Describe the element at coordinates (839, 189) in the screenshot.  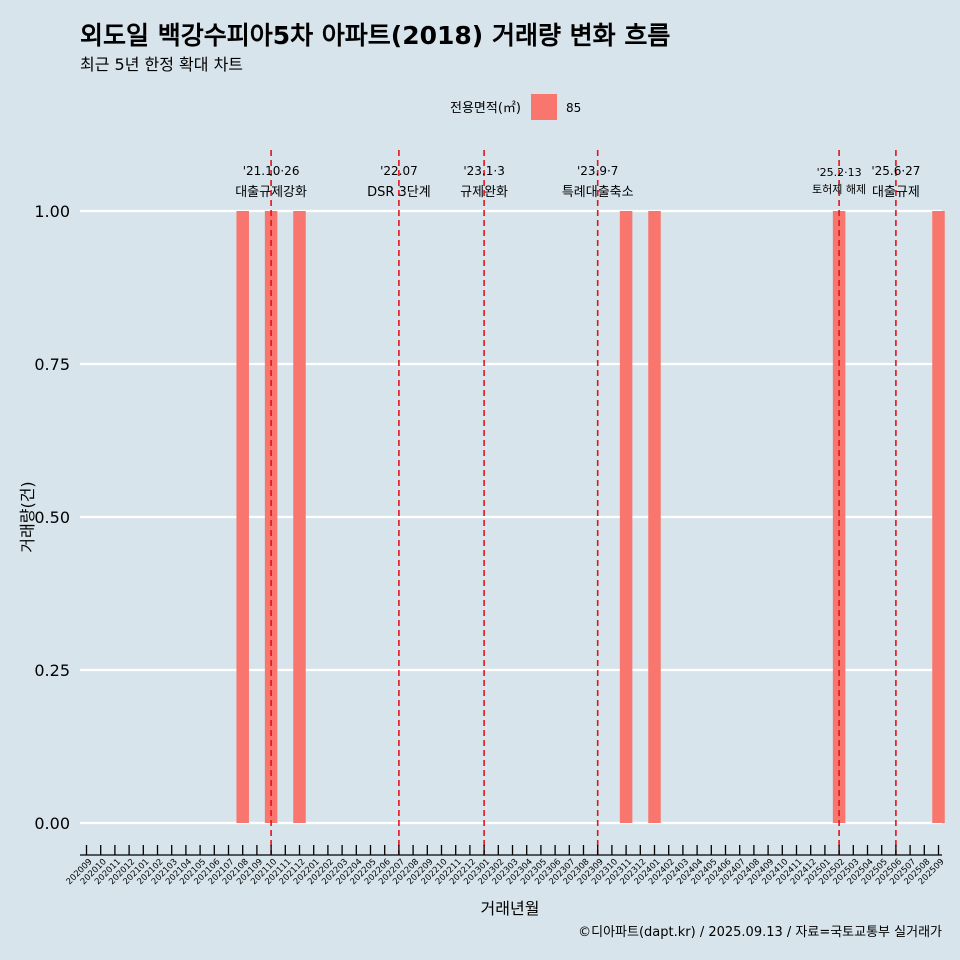
I see `event-label: 토허제 해제` at that location.